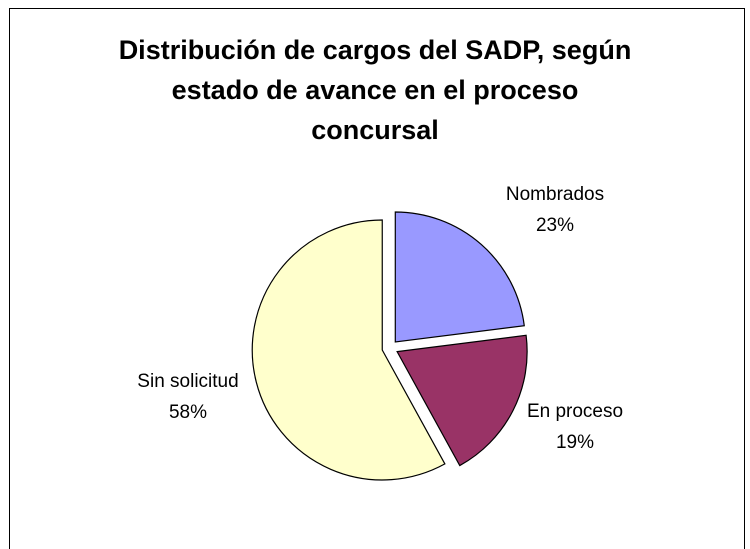 This screenshot has width=750, height=549. I want to click on slice-value-label: 19%, so click(575, 442).